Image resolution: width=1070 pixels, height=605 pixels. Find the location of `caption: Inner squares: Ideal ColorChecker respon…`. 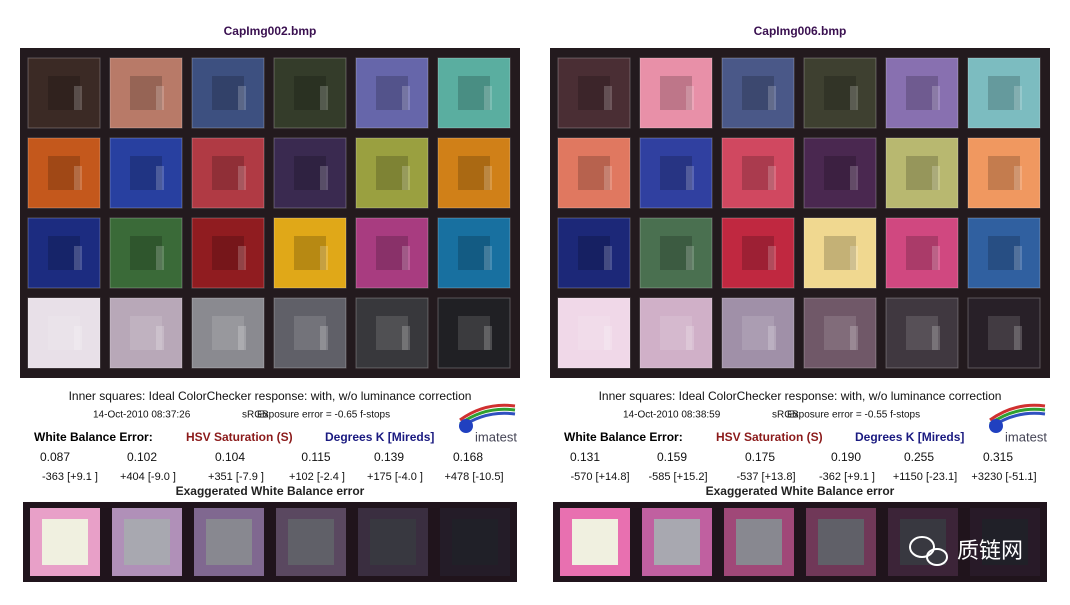

caption: Inner squares: Ideal ColorChecker respon… is located at coordinates (800, 396).